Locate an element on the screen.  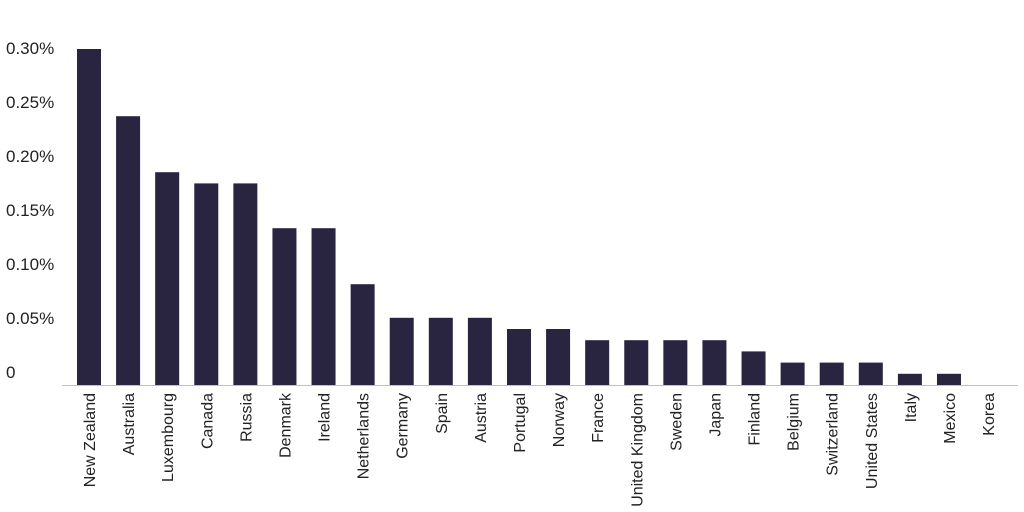
x-tick-label: Switzerland is located at coordinates (833, 434).